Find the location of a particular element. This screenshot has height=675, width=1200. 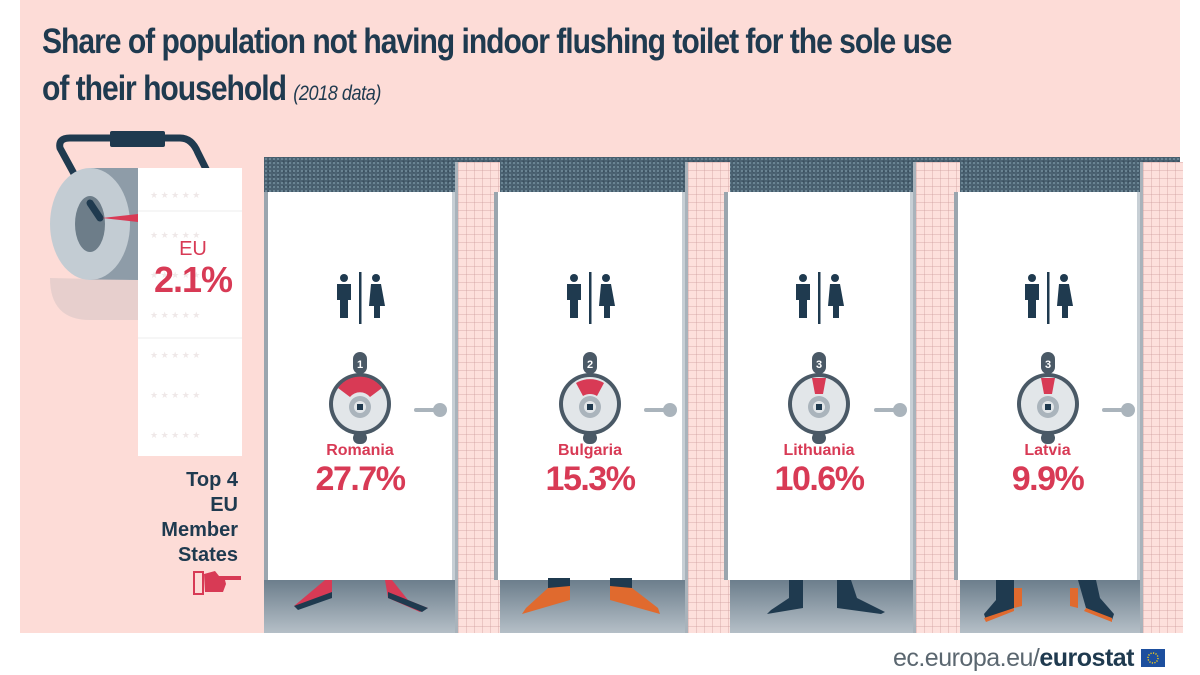

source-link: ec.europa.eu/eurostat is located at coordinates (1029, 658).